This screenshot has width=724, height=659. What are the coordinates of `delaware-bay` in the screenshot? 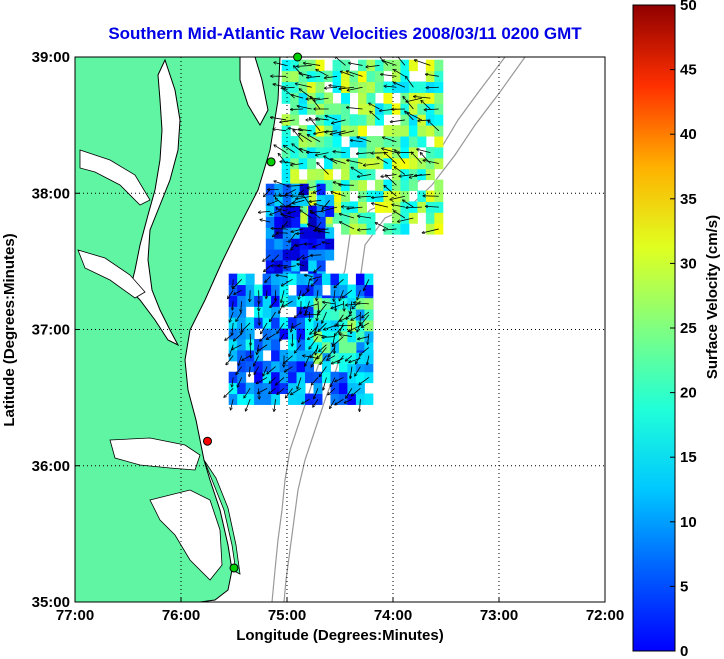 It's located at (254, 92).